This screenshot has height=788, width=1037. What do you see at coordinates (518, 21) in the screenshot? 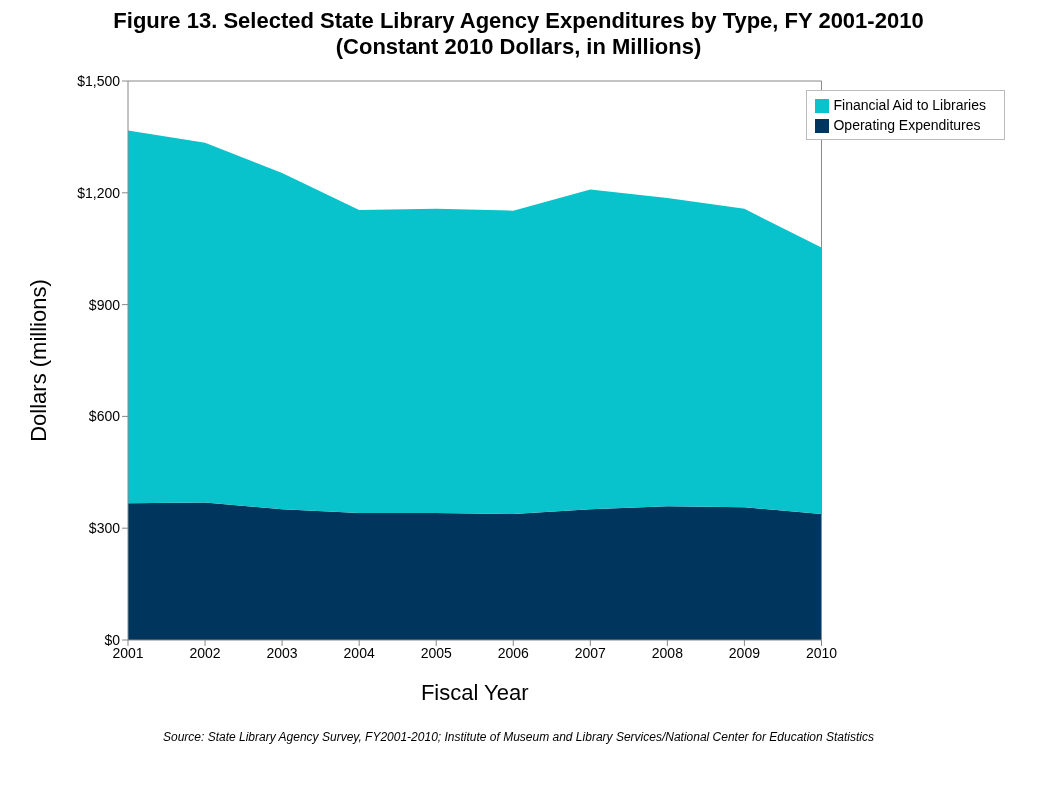
I see `chart-title: Figure 13. Selected State Library Agency Expenditures by Type, FY 2001-2010` at bounding box center [518, 21].